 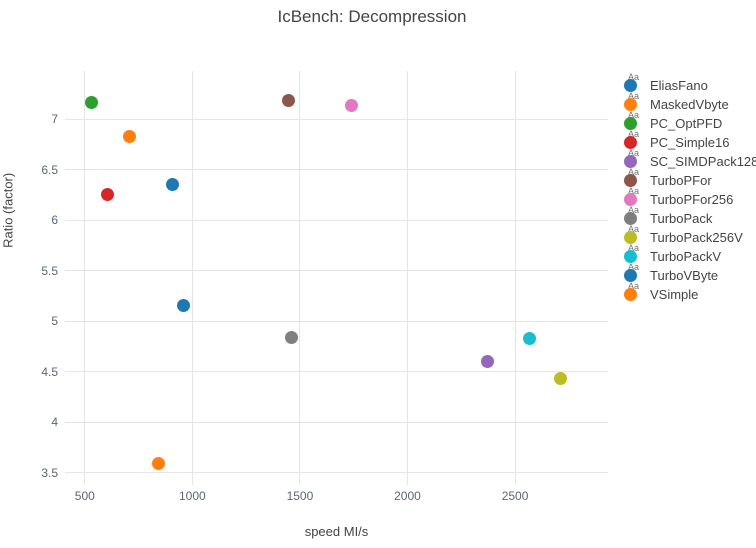 I want to click on y-tick-label: 6, so click(x=54, y=220).